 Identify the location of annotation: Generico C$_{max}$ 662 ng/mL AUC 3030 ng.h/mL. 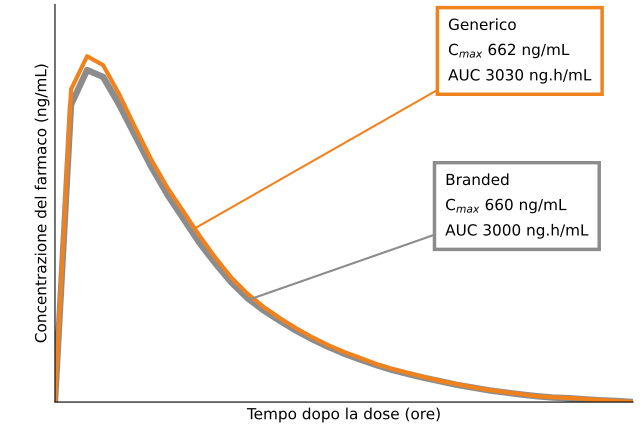
(520, 51).